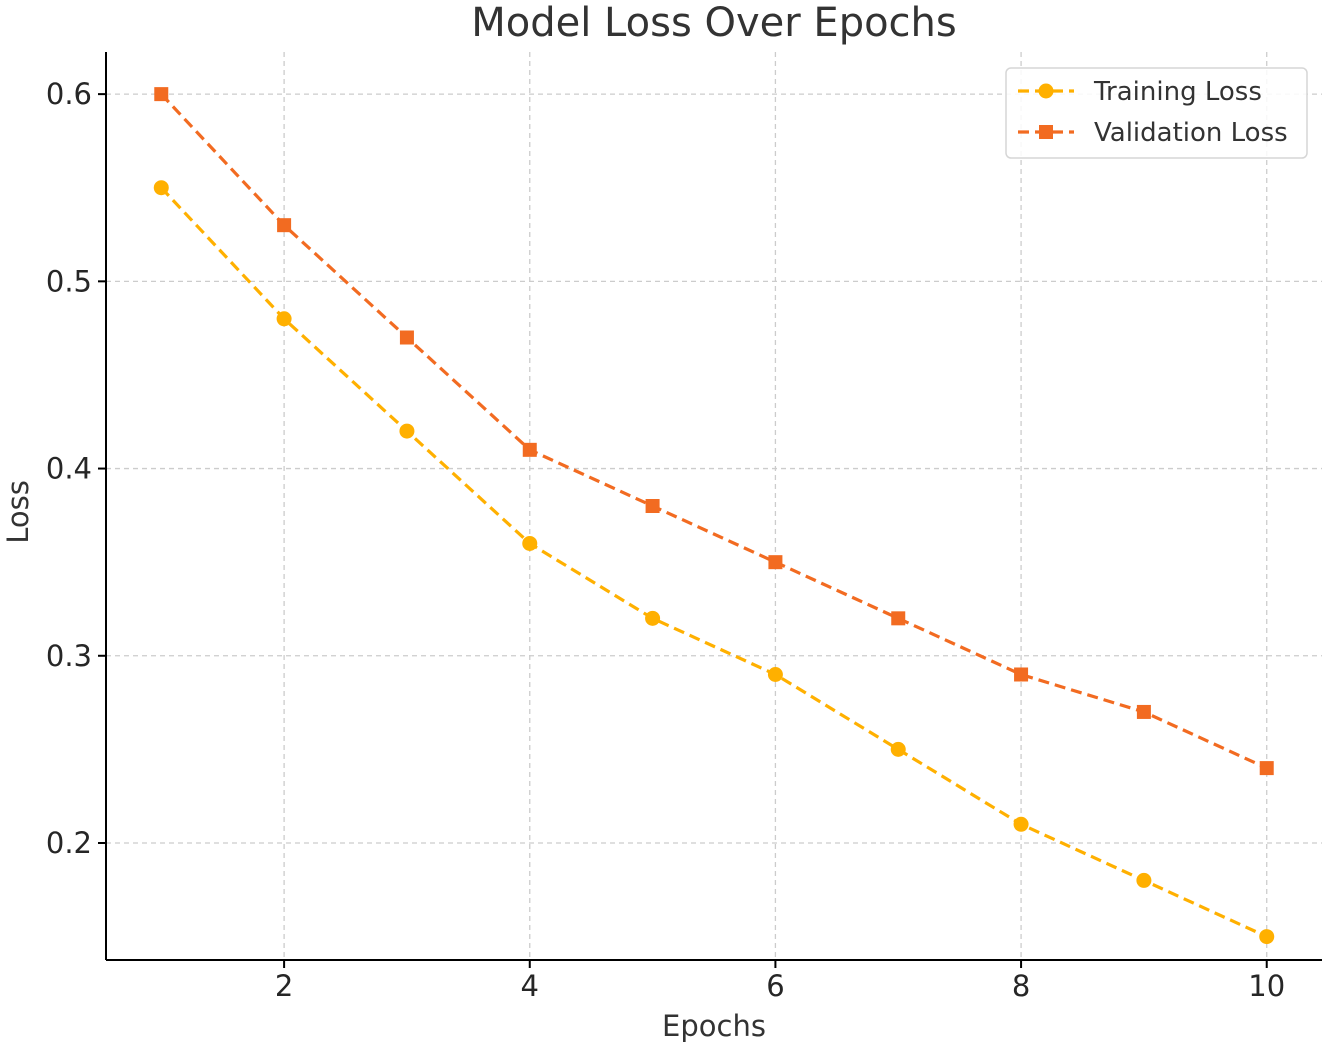 This screenshot has width=1328, height=1050. What do you see at coordinates (714, 1026) in the screenshot?
I see `x-axis-label: Epochs` at bounding box center [714, 1026].